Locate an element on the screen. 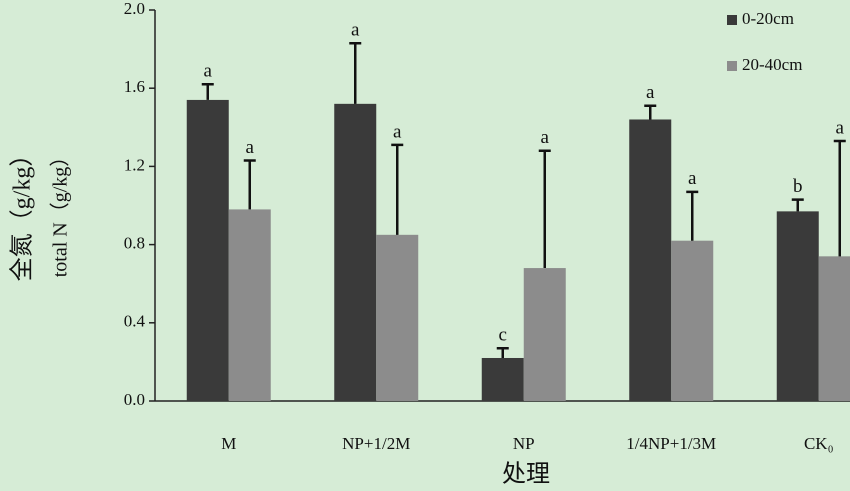 This screenshot has height=491, width=850. significance-letter: b is located at coordinates (798, 186).